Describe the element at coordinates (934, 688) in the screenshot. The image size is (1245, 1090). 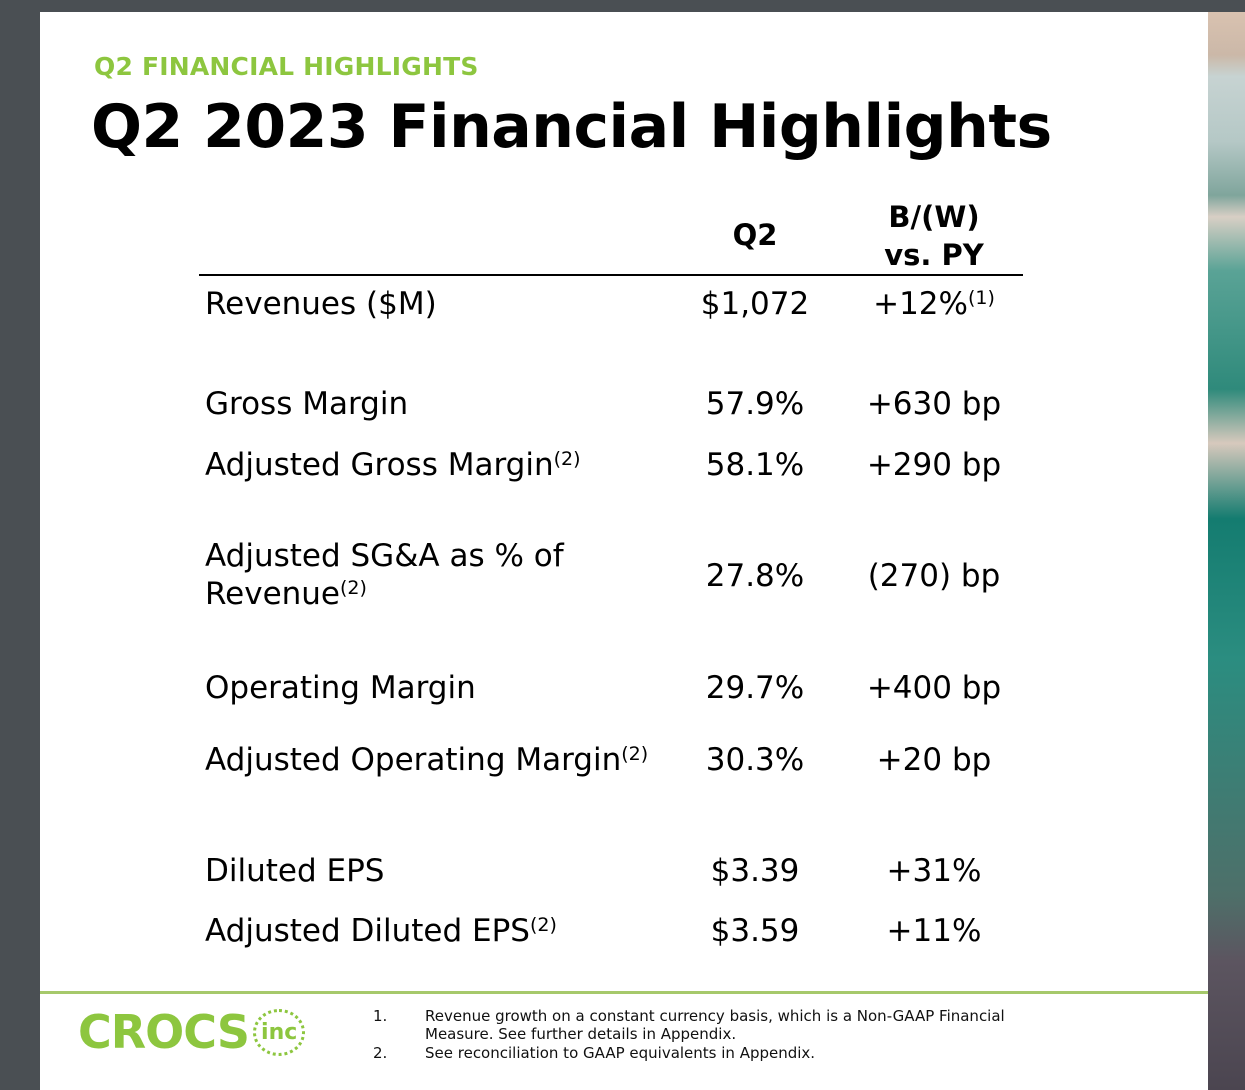
I see `bw-value: +400 bp` at that location.